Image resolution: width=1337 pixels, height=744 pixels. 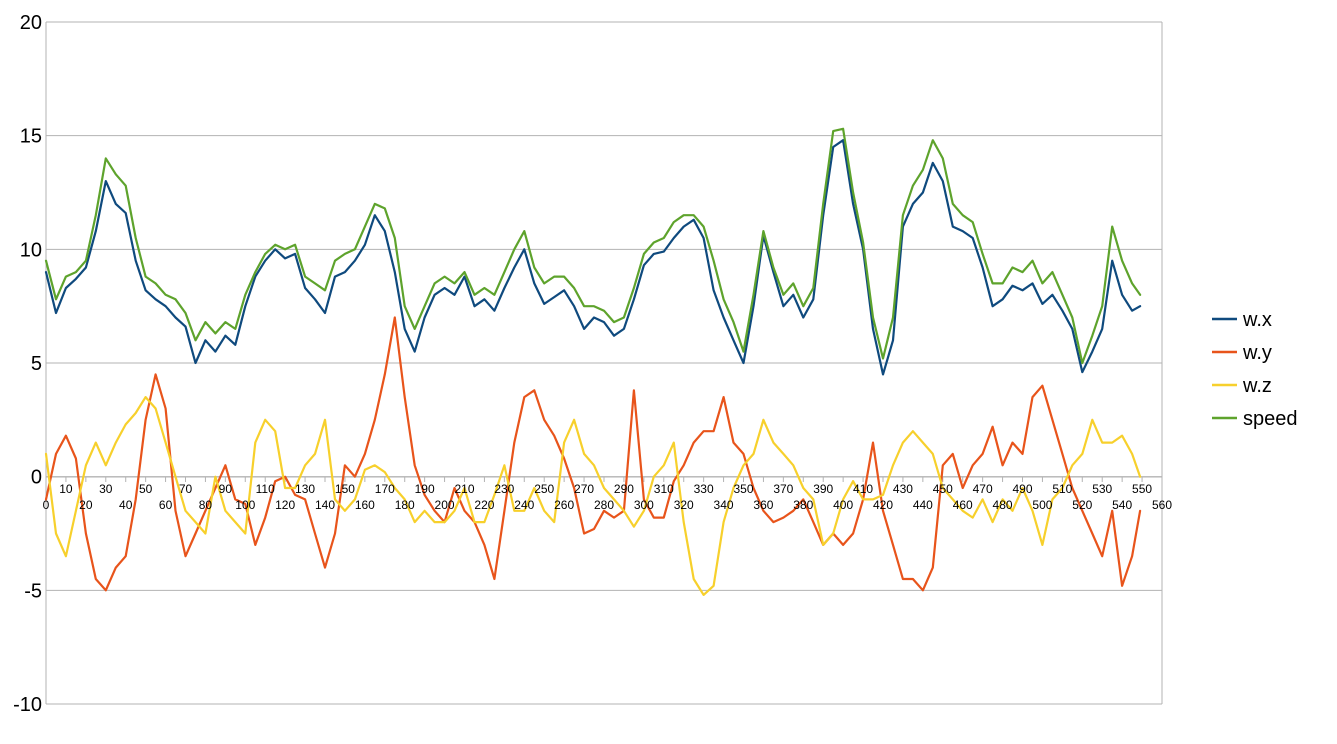 I want to click on x-tick-label: 440, so click(x=923, y=505).